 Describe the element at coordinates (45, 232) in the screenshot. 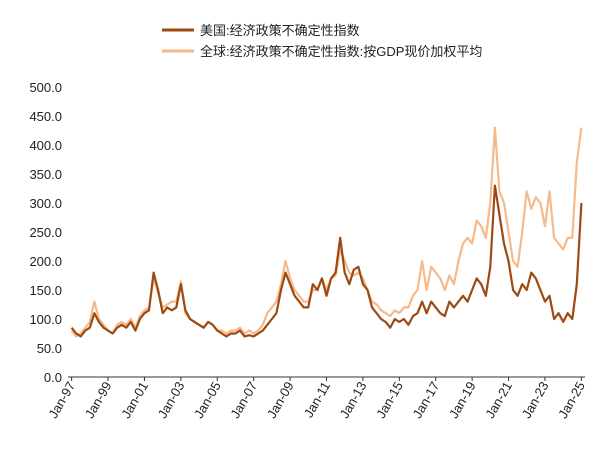

I see `y-tick-label: 250.0` at that location.